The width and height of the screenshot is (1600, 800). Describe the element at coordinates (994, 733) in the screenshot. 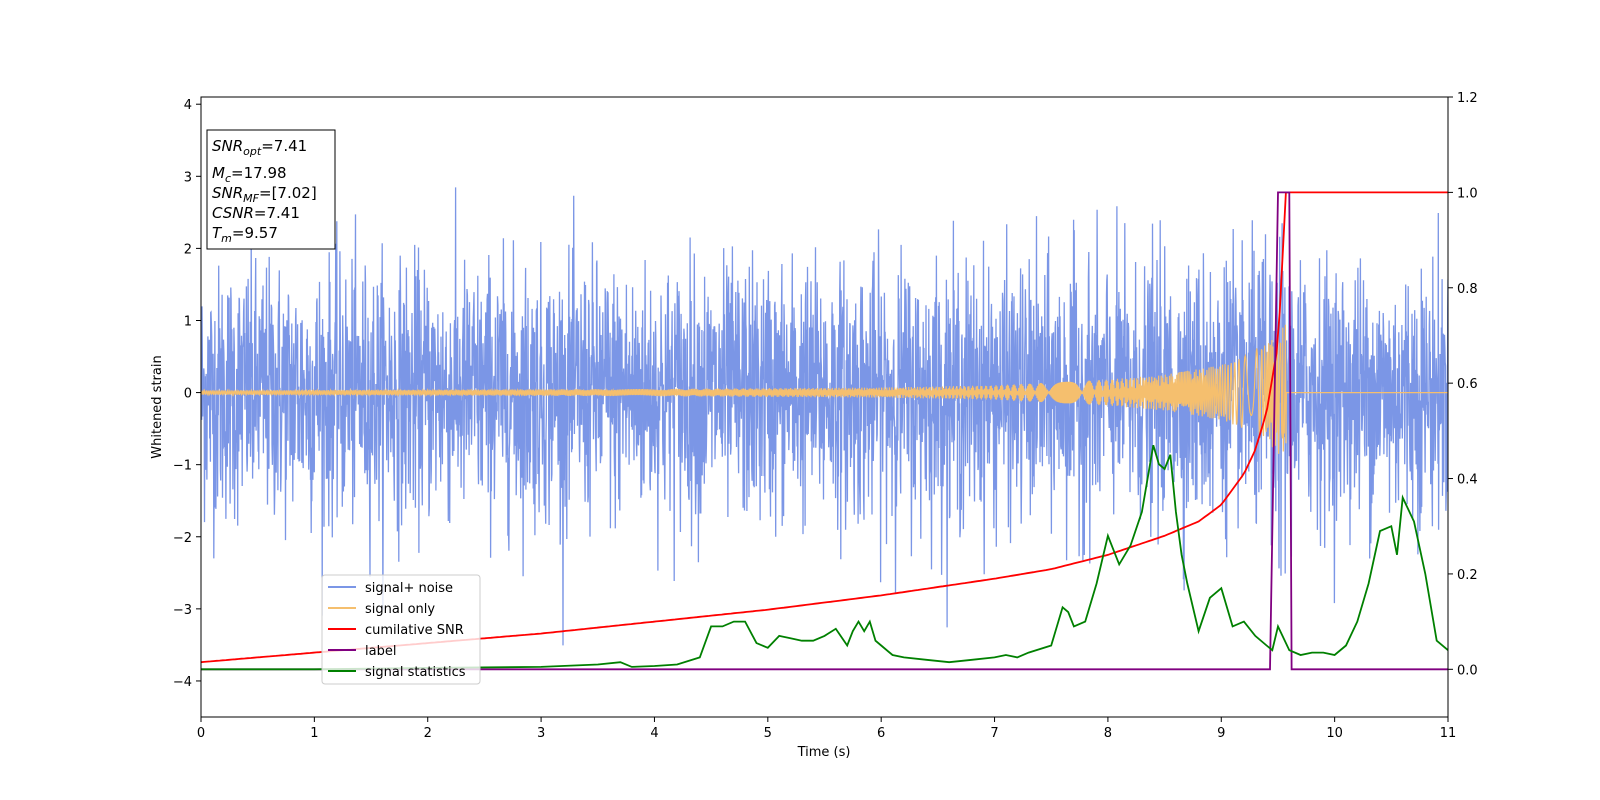

I see `x-tick-label: 7` at that location.